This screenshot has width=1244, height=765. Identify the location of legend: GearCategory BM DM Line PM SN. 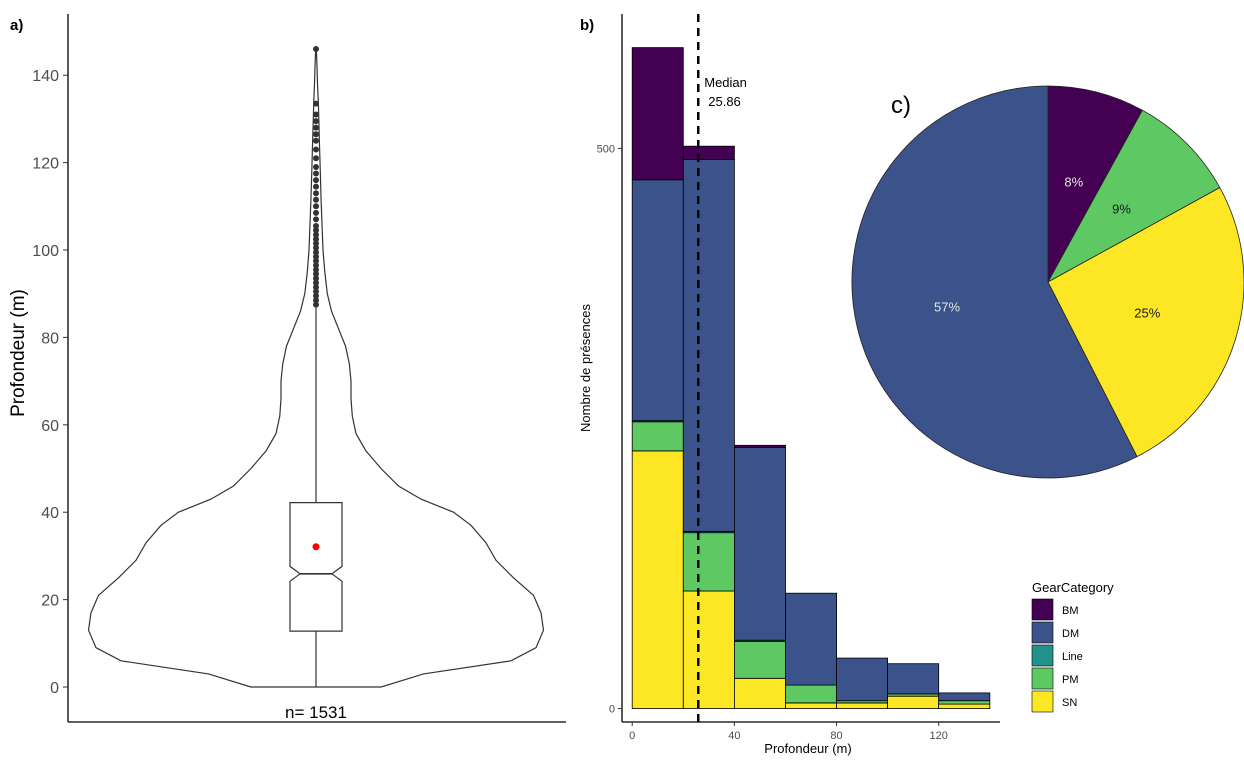
(1072, 646).